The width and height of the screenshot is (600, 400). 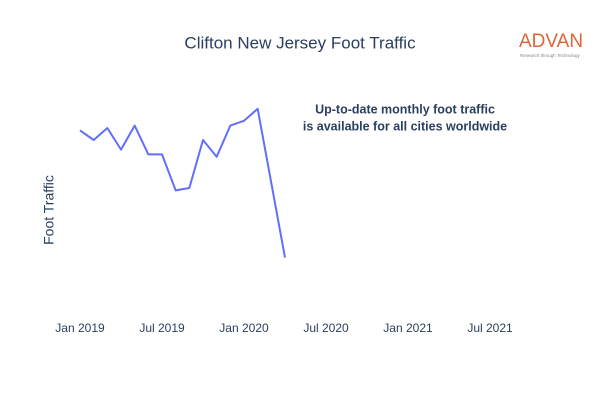 I want to click on annotation: Up-to-date monthly foot traffic, so click(x=405, y=109).